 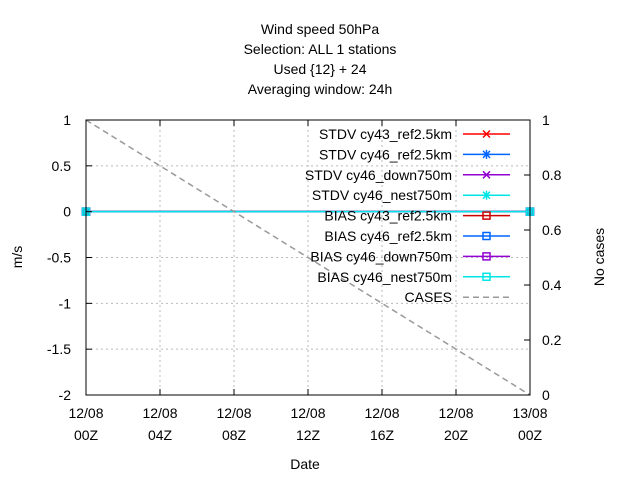 I want to click on y-tick-label: 0.5, so click(x=62, y=166).